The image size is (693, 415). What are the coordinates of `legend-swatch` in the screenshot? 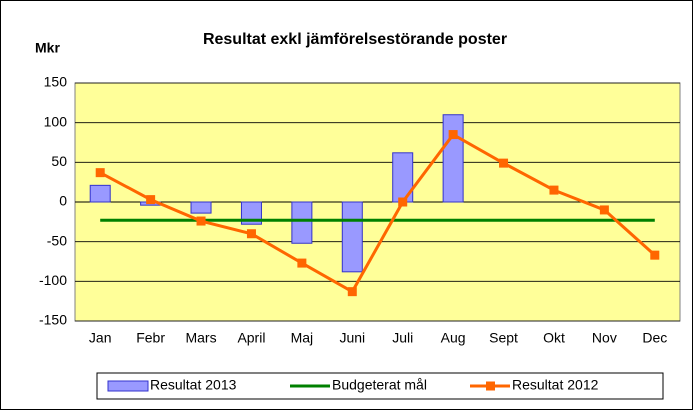 It's located at (128, 386).